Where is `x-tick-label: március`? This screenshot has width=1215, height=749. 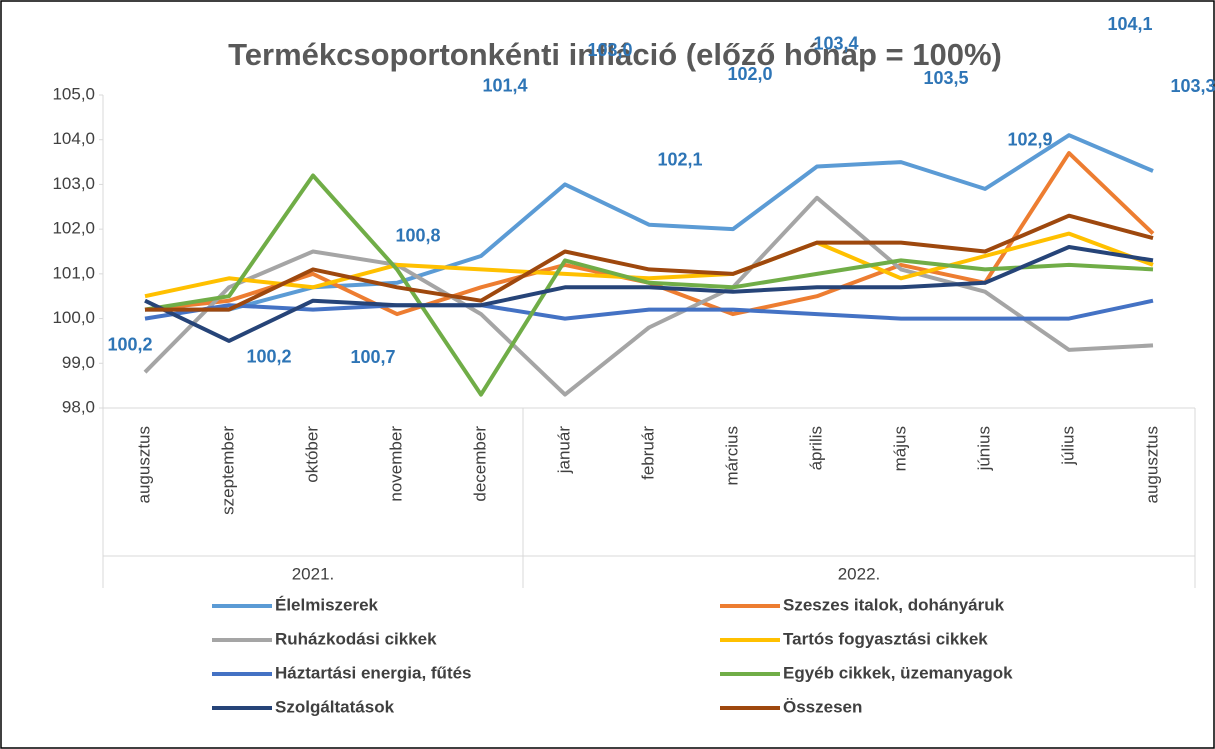 x-tick-label: március is located at coordinates (731, 456).